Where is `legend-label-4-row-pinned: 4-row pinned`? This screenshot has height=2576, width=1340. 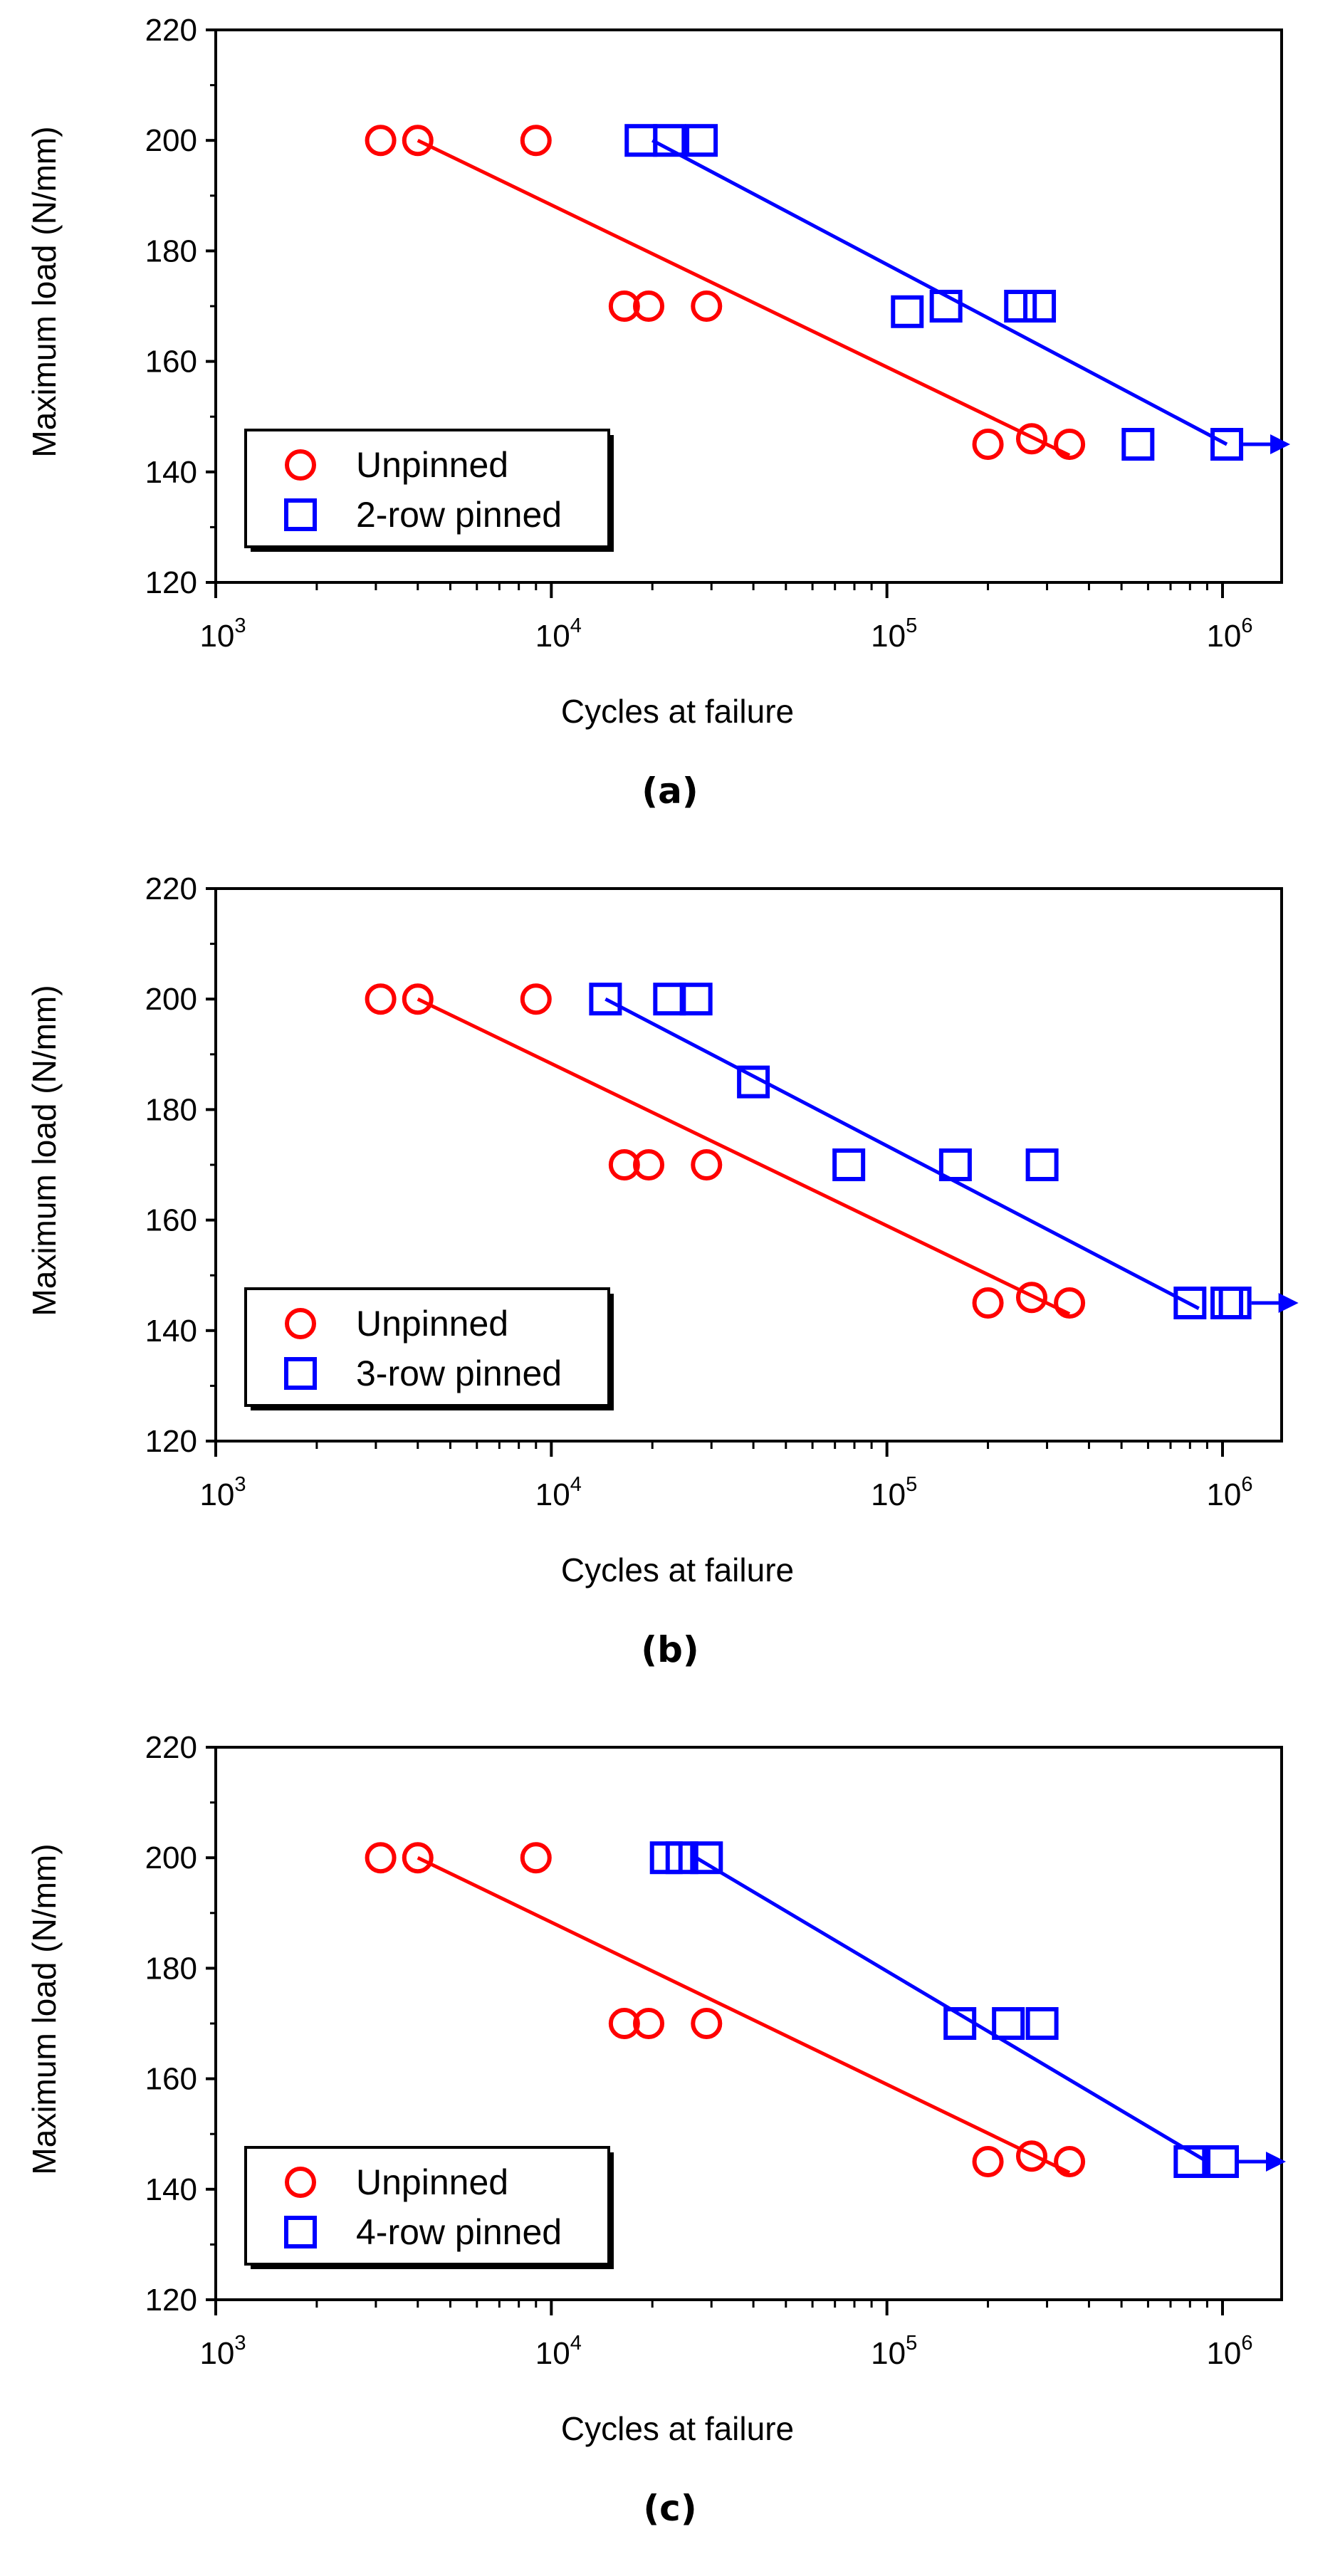 legend-label-4-row-pinned: 4-row pinned is located at coordinates (459, 2232).